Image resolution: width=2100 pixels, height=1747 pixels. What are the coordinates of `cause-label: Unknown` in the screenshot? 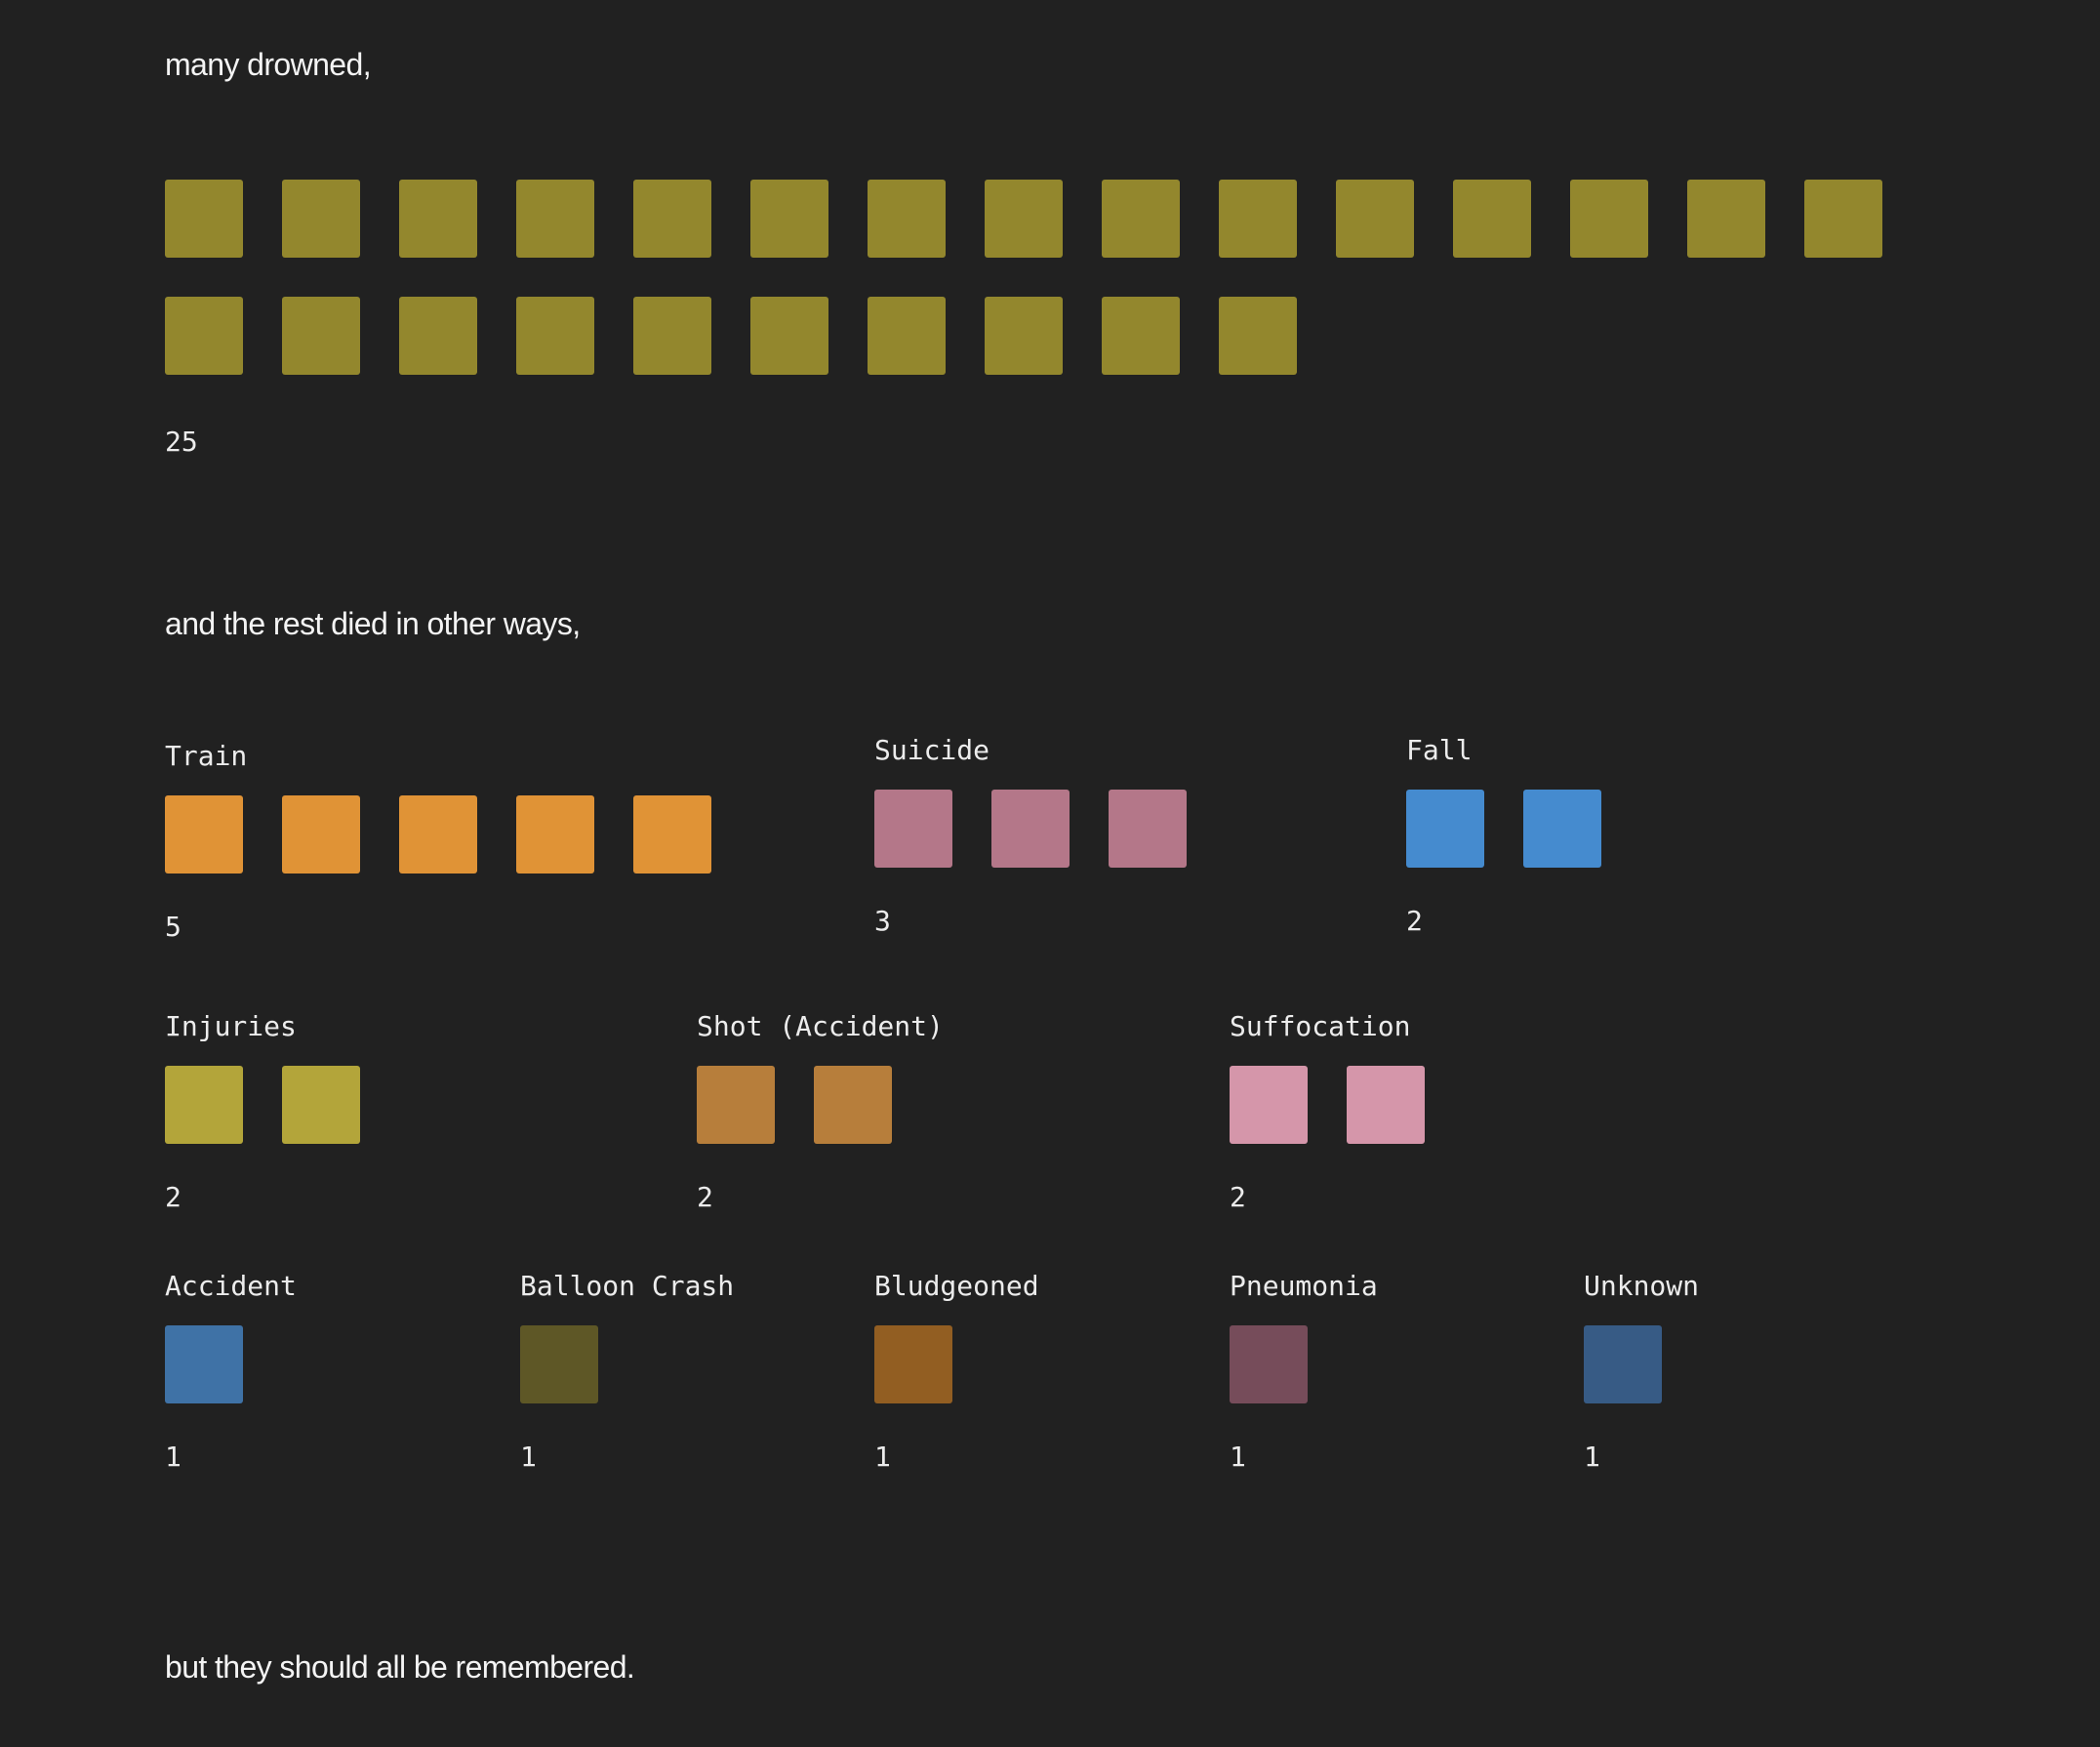 It's located at (1642, 1286).